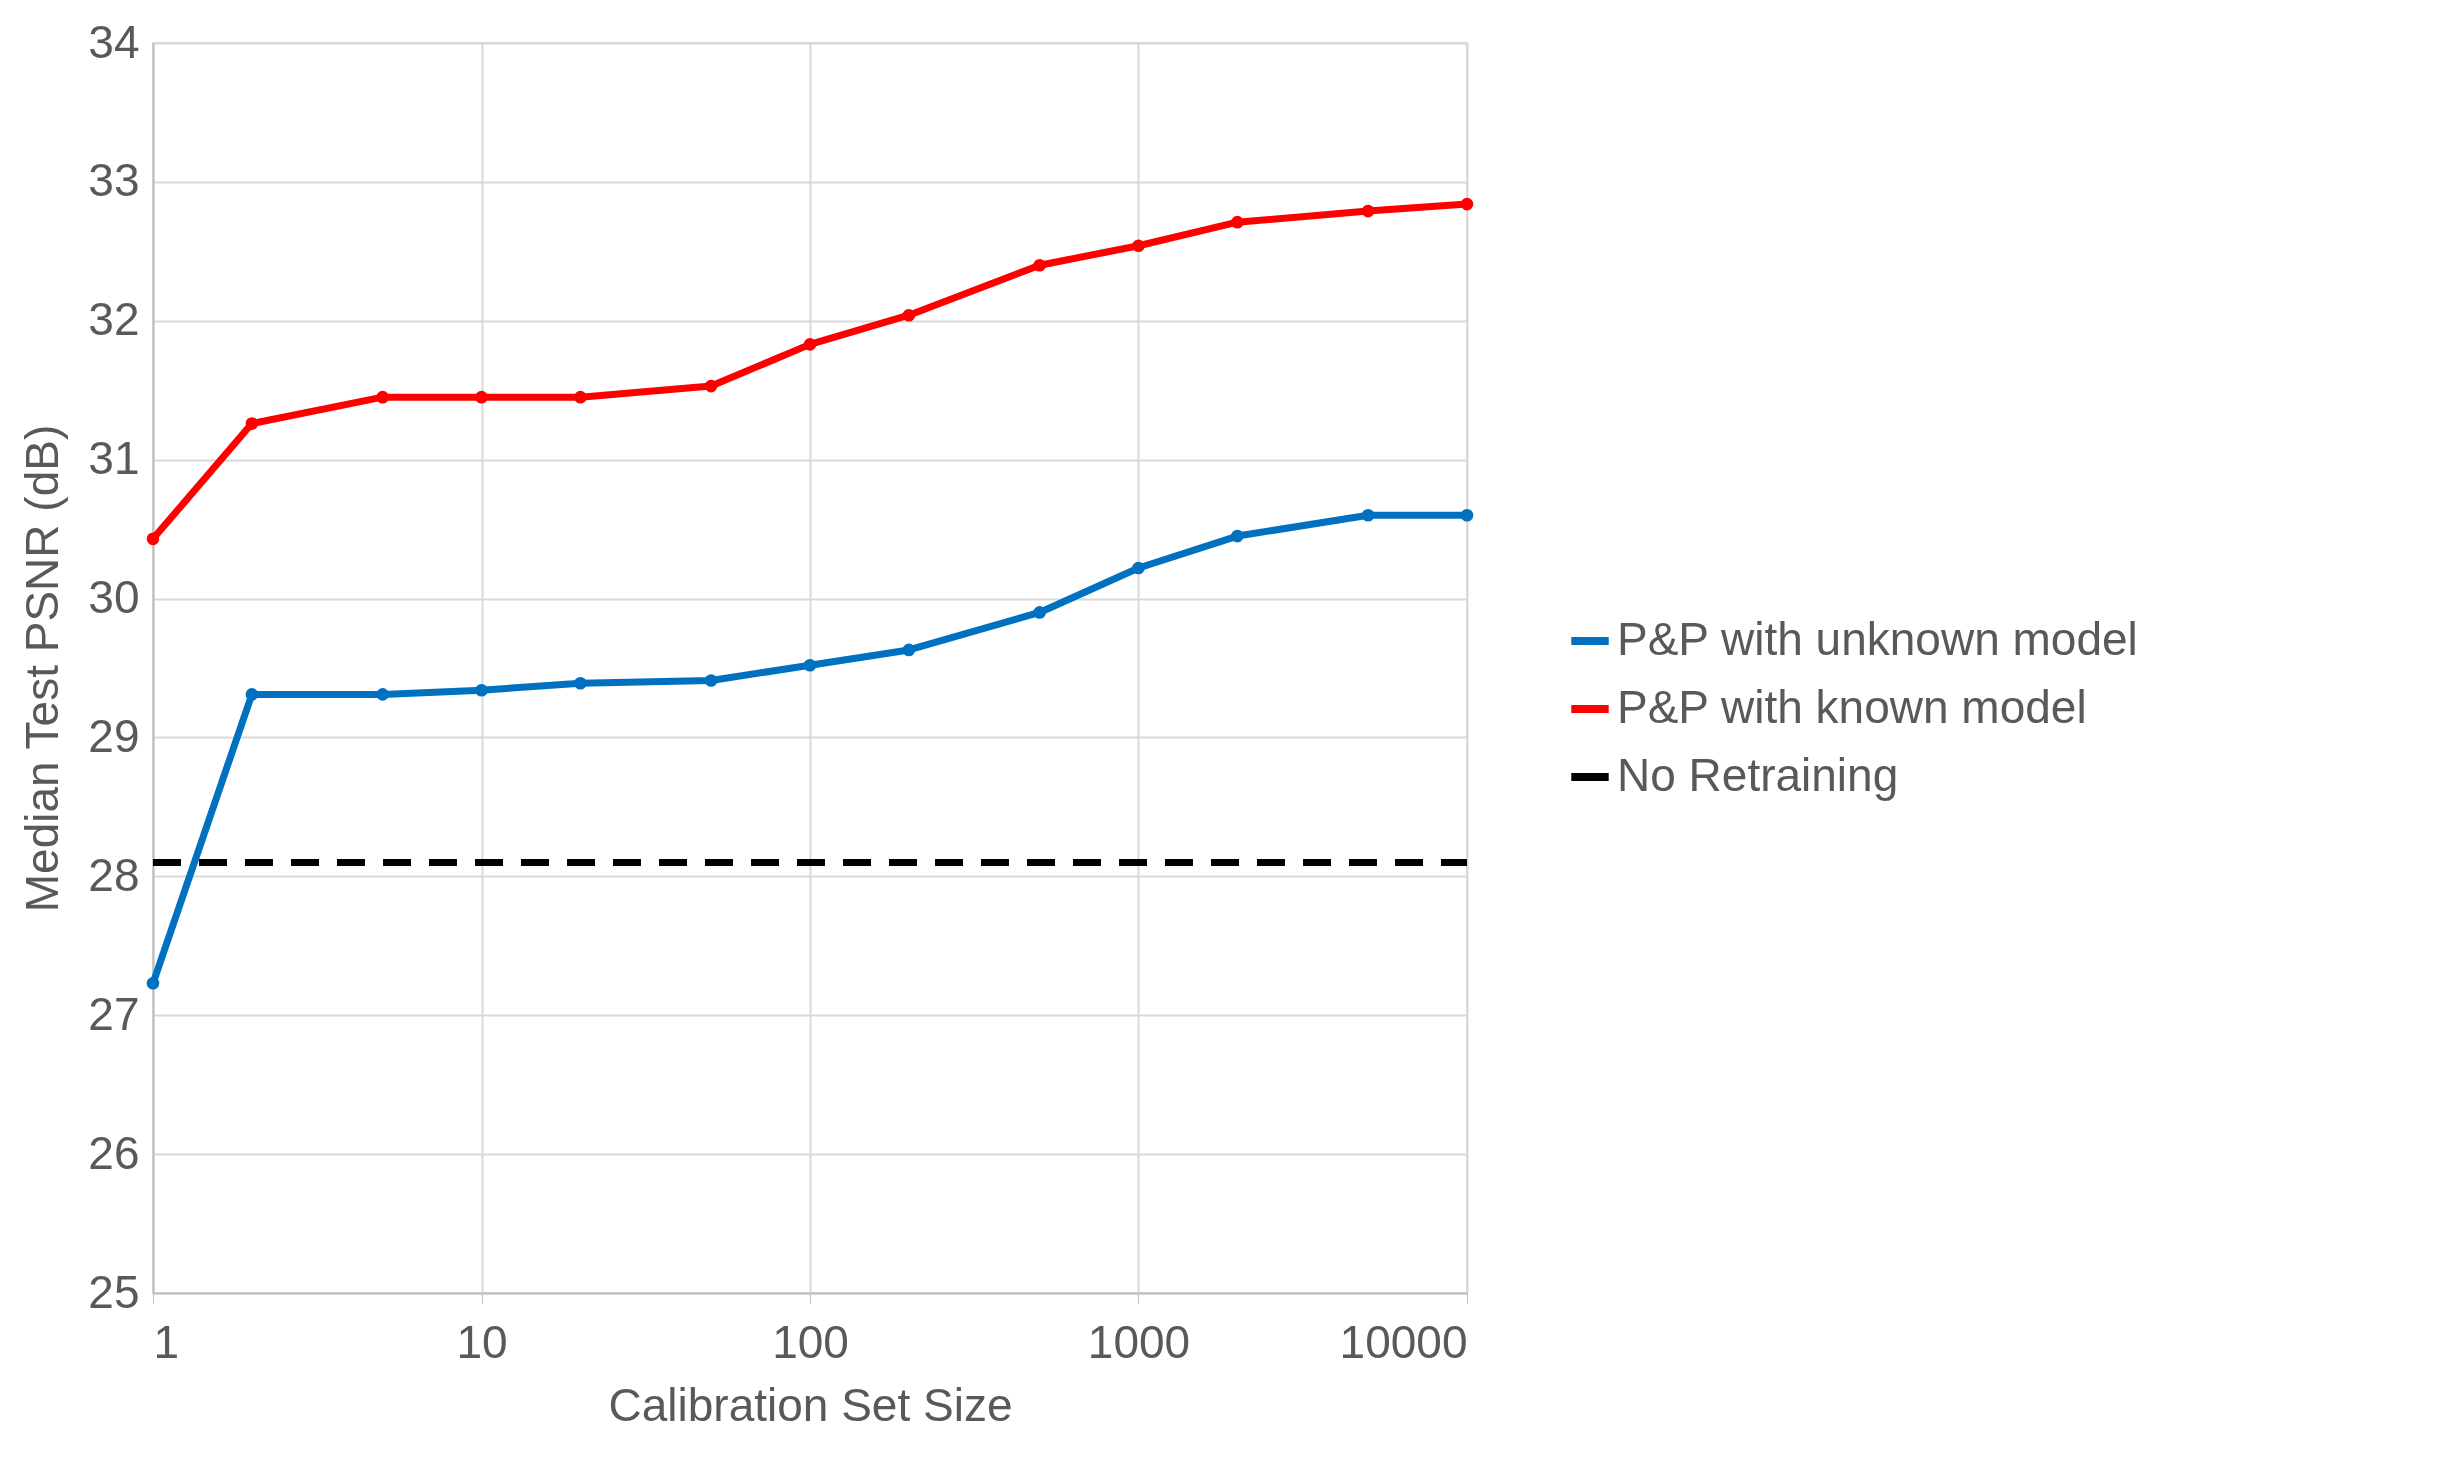  What do you see at coordinates (114, 1013) in the screenshot?
I see `y-tick-label: 27` at bounding box center [114, 1013].